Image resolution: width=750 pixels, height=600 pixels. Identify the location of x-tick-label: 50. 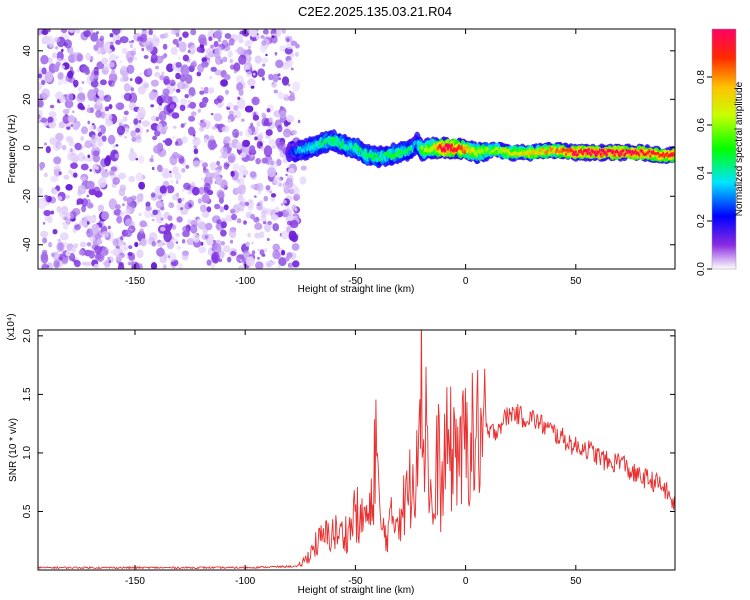
(576, 281).